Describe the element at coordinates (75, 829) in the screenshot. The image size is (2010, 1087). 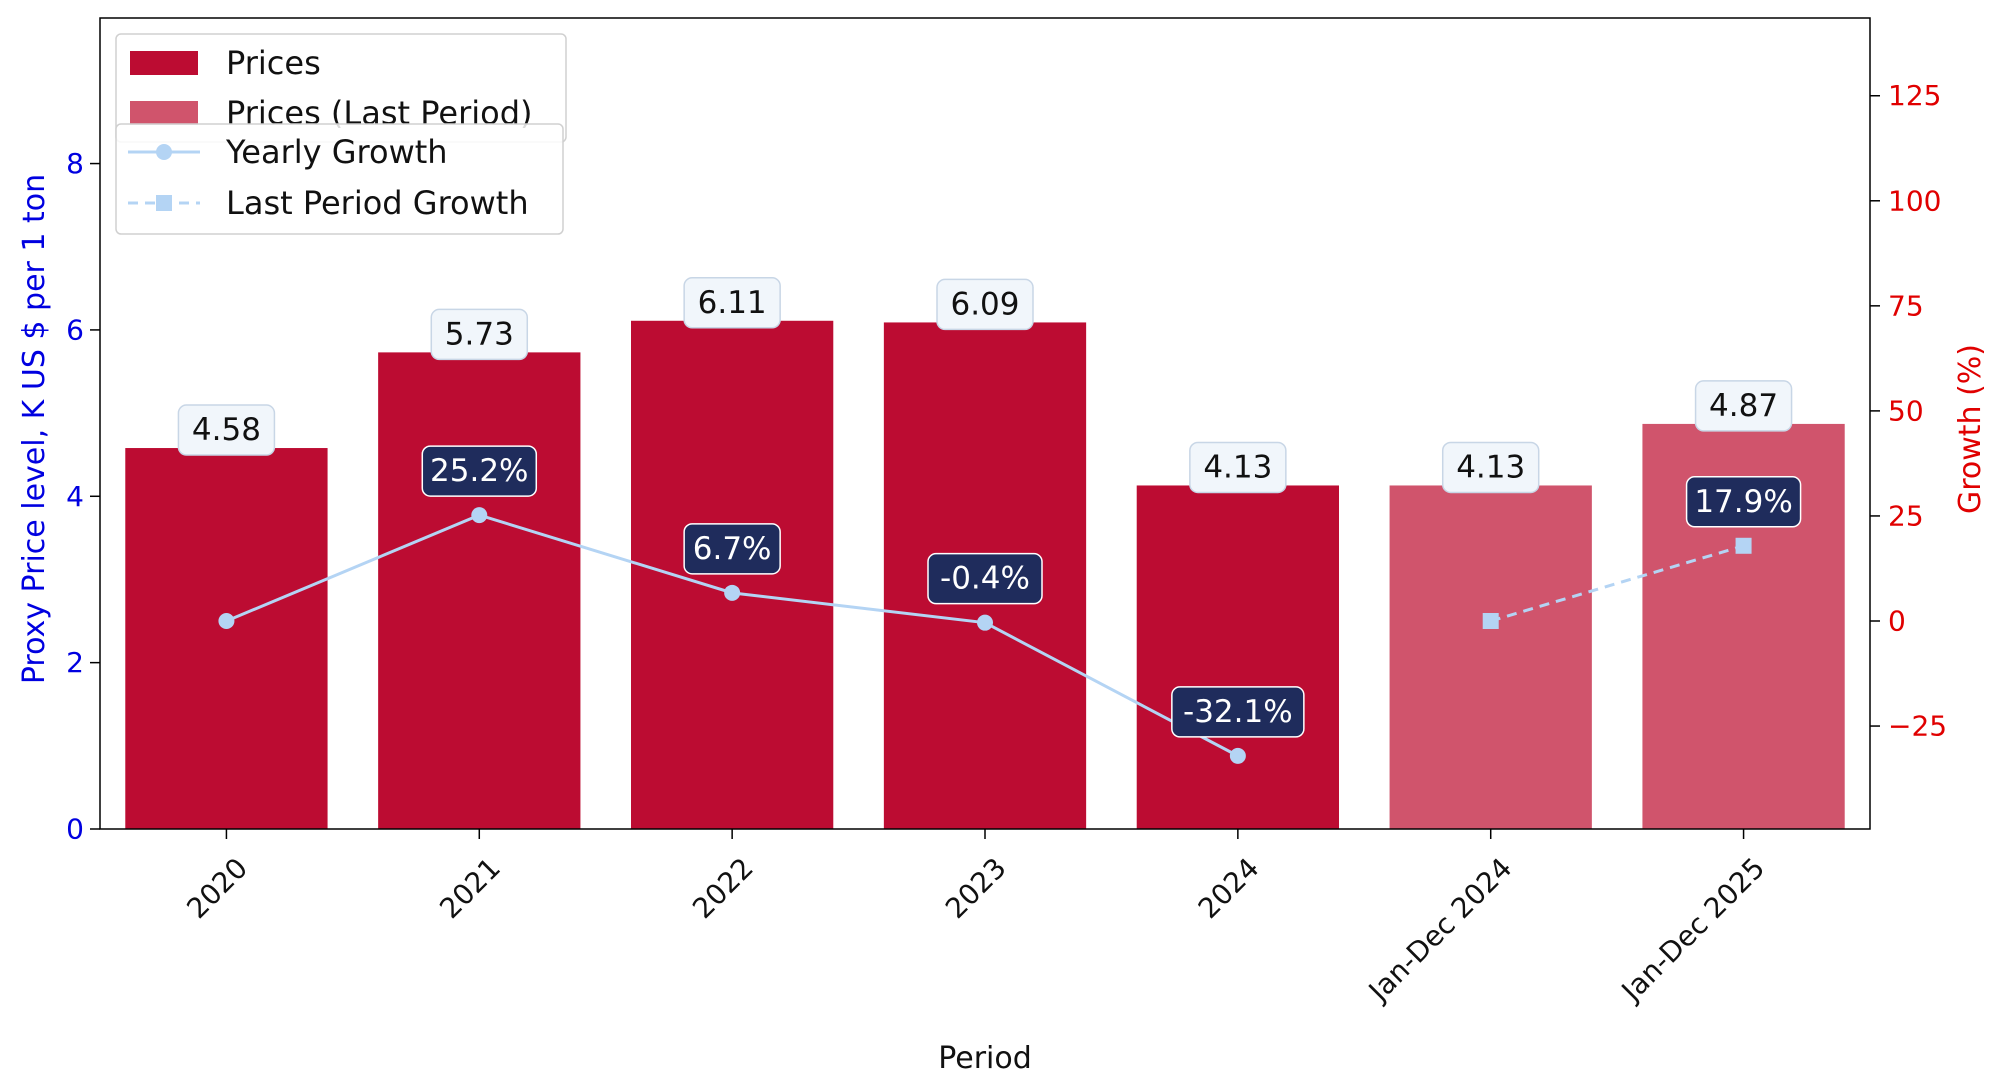
I see `y-tick-label-0: 0` at that location.